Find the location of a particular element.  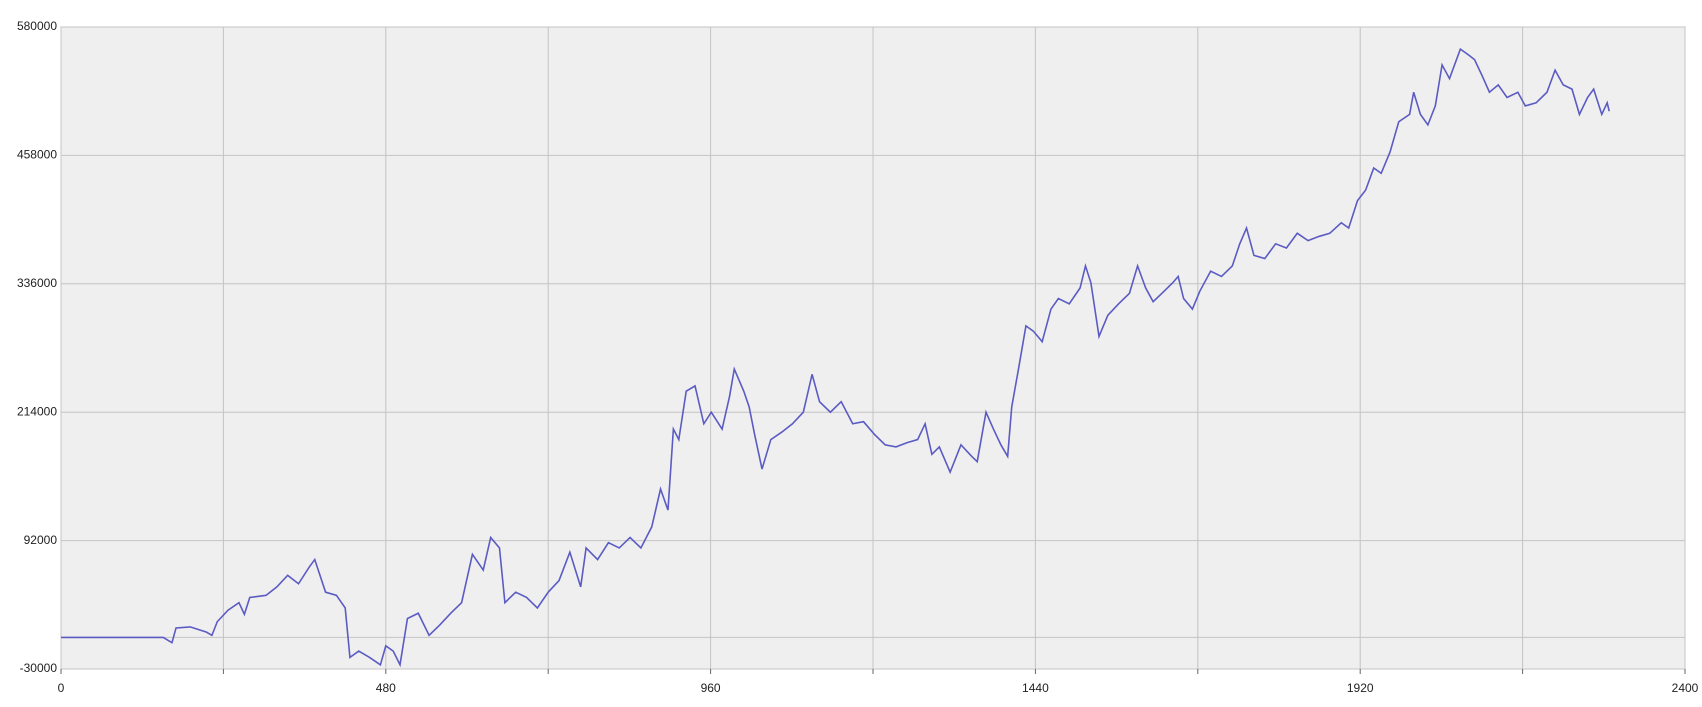

x-tick-label: 960 is located at coordinates (711, 688).